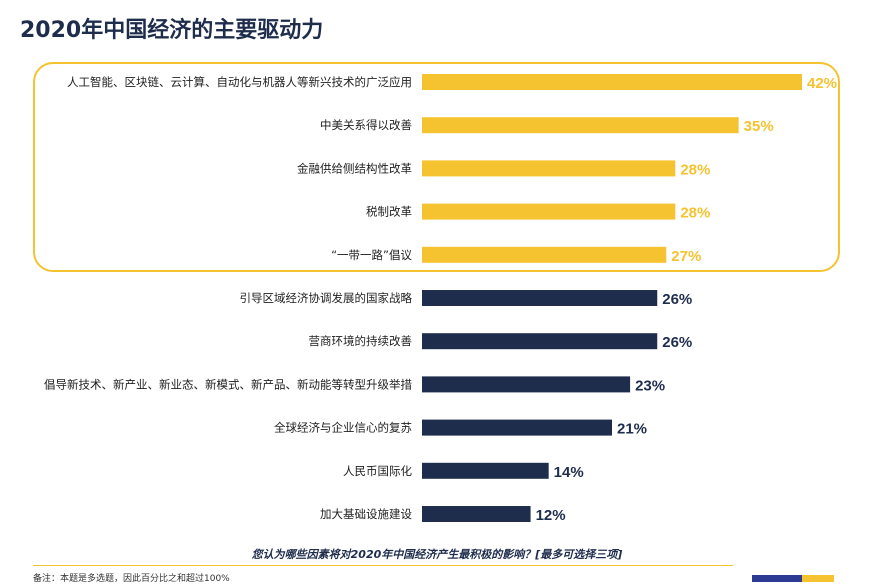  What do you see at coordinates (650, 385) in the screenshot?
I see `value-label: 23%` at bounding box center [650, 385].